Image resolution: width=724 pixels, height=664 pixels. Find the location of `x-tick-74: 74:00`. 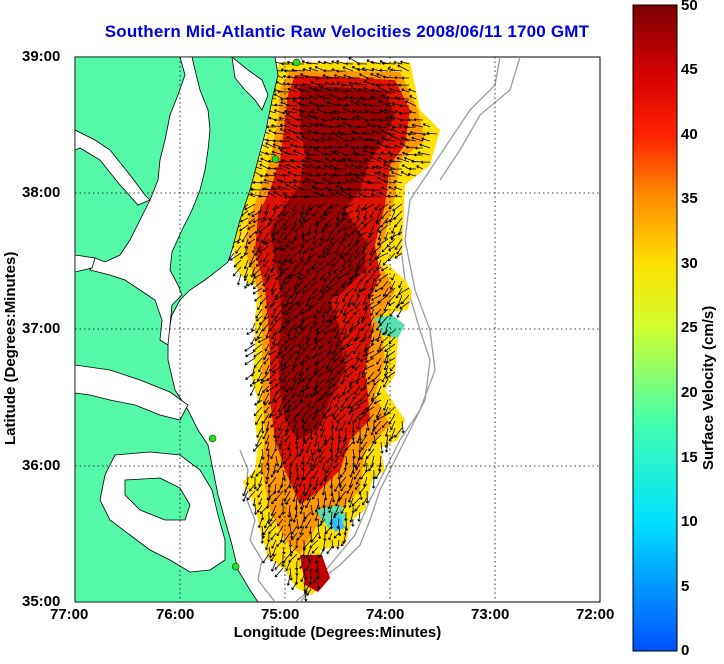

x-tick-74: 74:00 is located at coordinates (385, 614).